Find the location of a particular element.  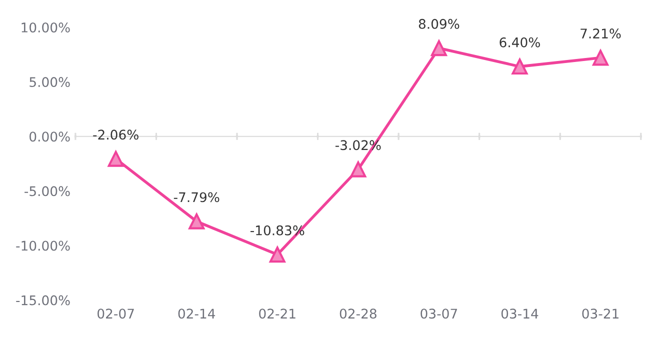

y-tick-label: 0.00% is located at coordinates (50, 137).